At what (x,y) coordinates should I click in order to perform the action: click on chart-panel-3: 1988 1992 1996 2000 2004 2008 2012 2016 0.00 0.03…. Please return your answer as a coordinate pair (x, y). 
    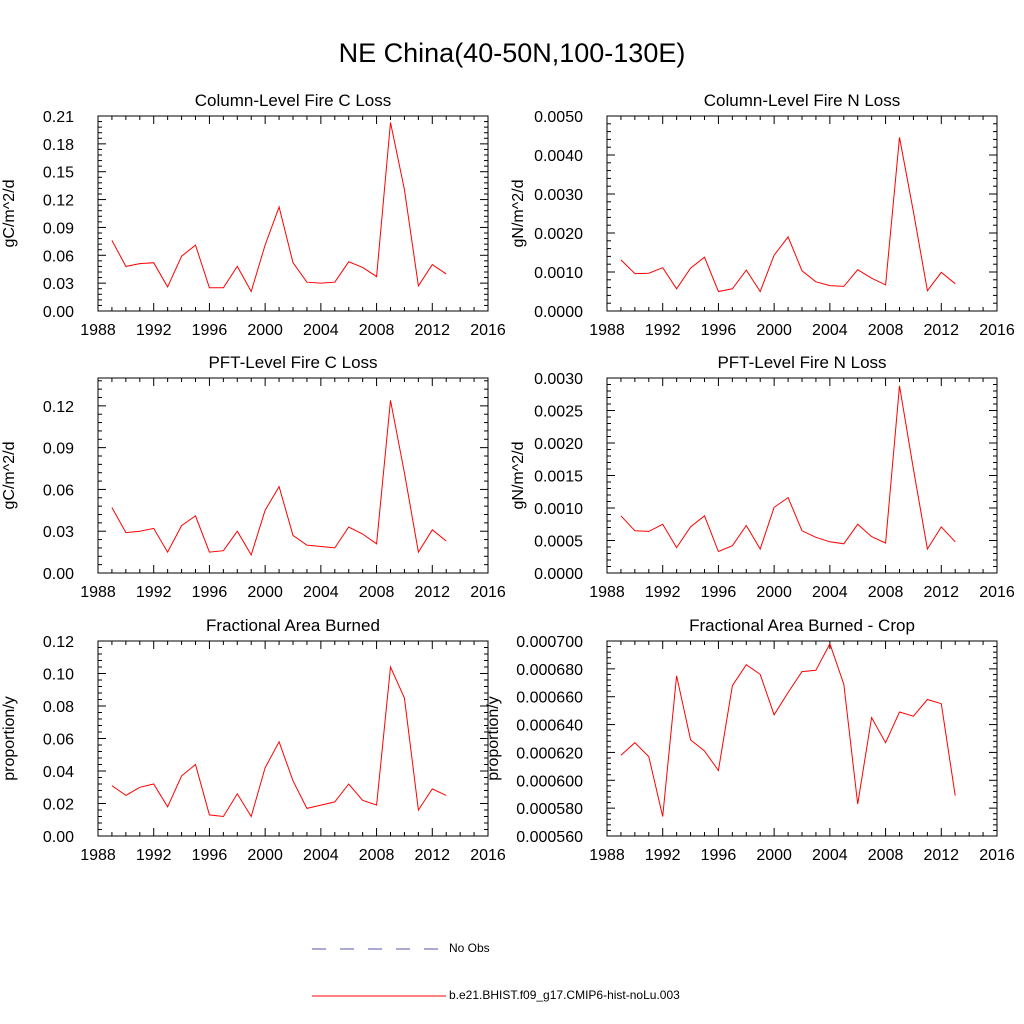
    Looking at the image, I should click on (253, 477).